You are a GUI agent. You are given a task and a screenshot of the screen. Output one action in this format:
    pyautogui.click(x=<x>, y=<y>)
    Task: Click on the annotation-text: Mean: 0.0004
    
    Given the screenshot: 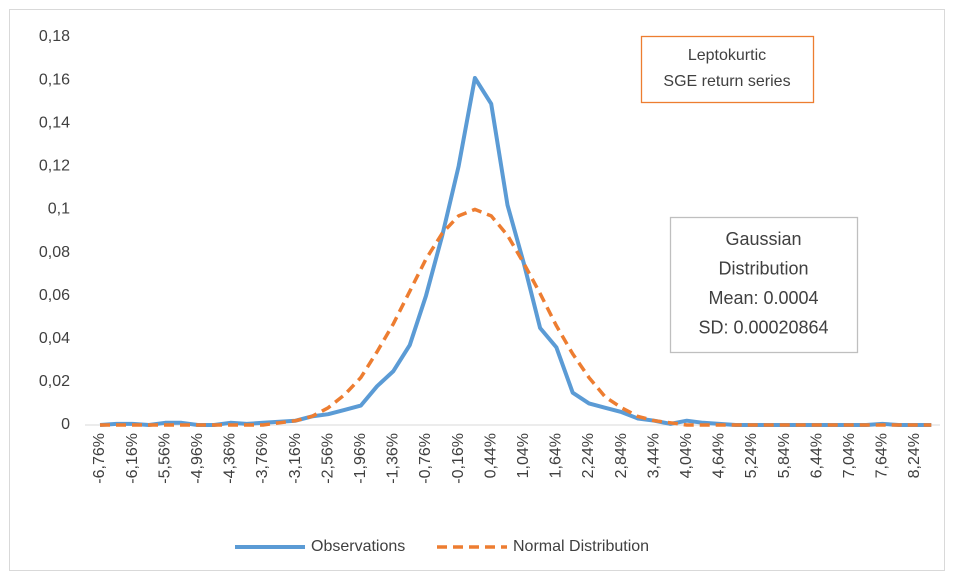 What is the action you would take?
    pyautogui.click(x=763, y=298)
    